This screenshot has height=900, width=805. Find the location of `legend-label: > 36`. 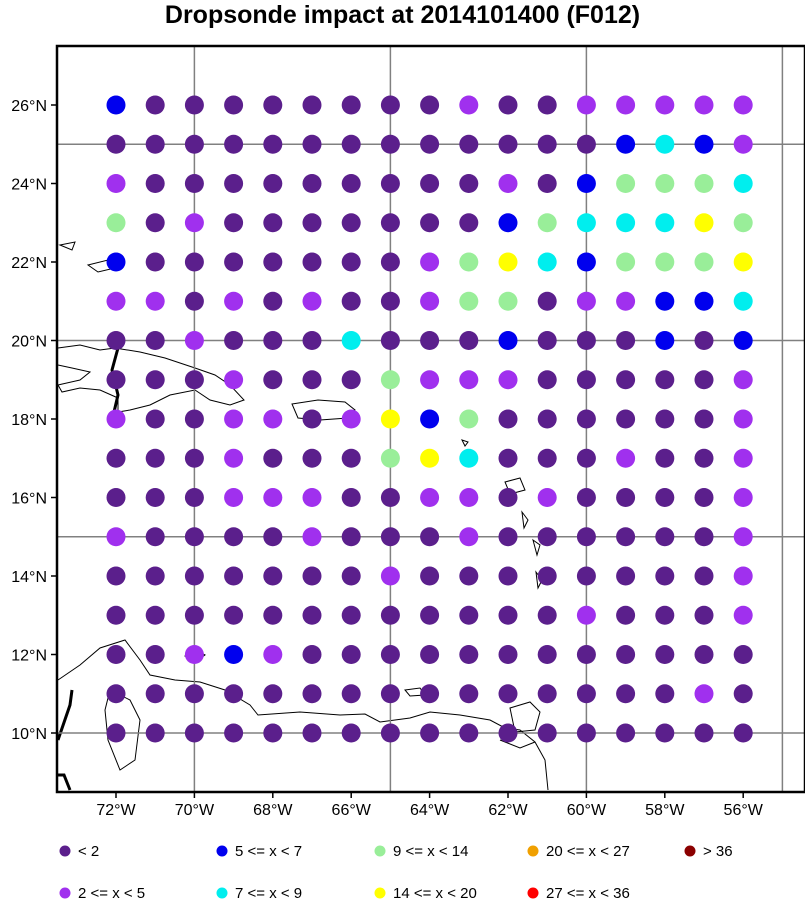

legend-label: > 36 is located at coordinates (718, 851).